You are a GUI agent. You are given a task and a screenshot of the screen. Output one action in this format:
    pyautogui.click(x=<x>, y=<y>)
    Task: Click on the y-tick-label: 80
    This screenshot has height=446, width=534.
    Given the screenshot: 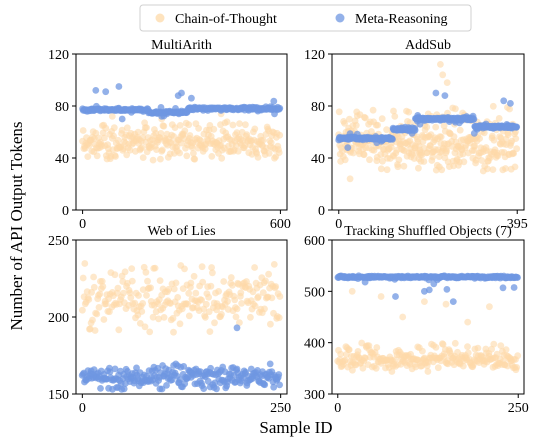 What is the action you would take?
    pyautogui.click(x=62, y=107)
    